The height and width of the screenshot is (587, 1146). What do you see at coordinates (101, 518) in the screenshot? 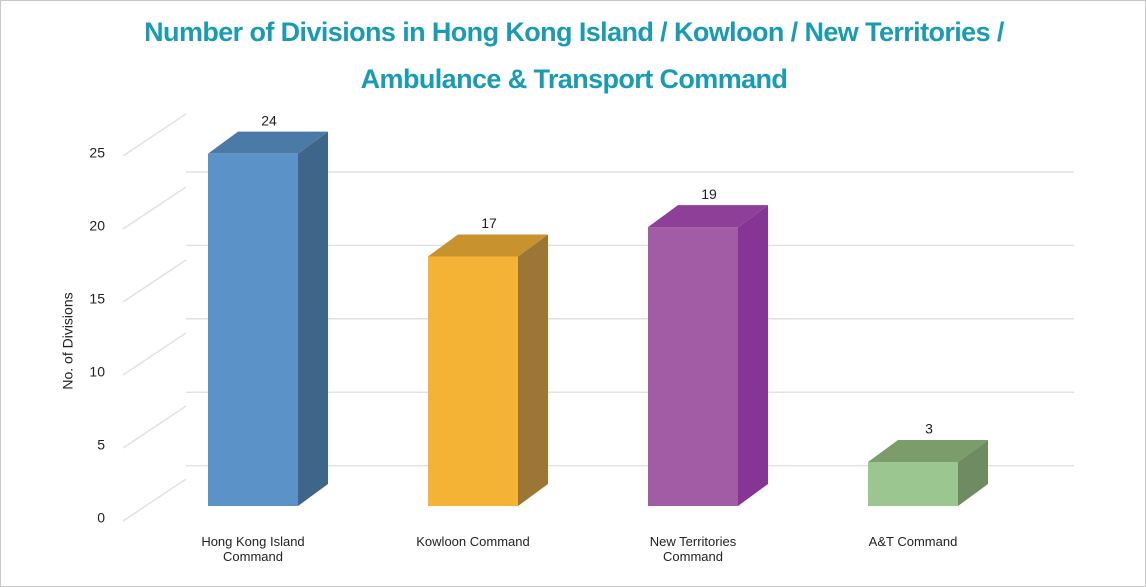
I see `y-tick-label: 0` at bounding box center [101, 518].